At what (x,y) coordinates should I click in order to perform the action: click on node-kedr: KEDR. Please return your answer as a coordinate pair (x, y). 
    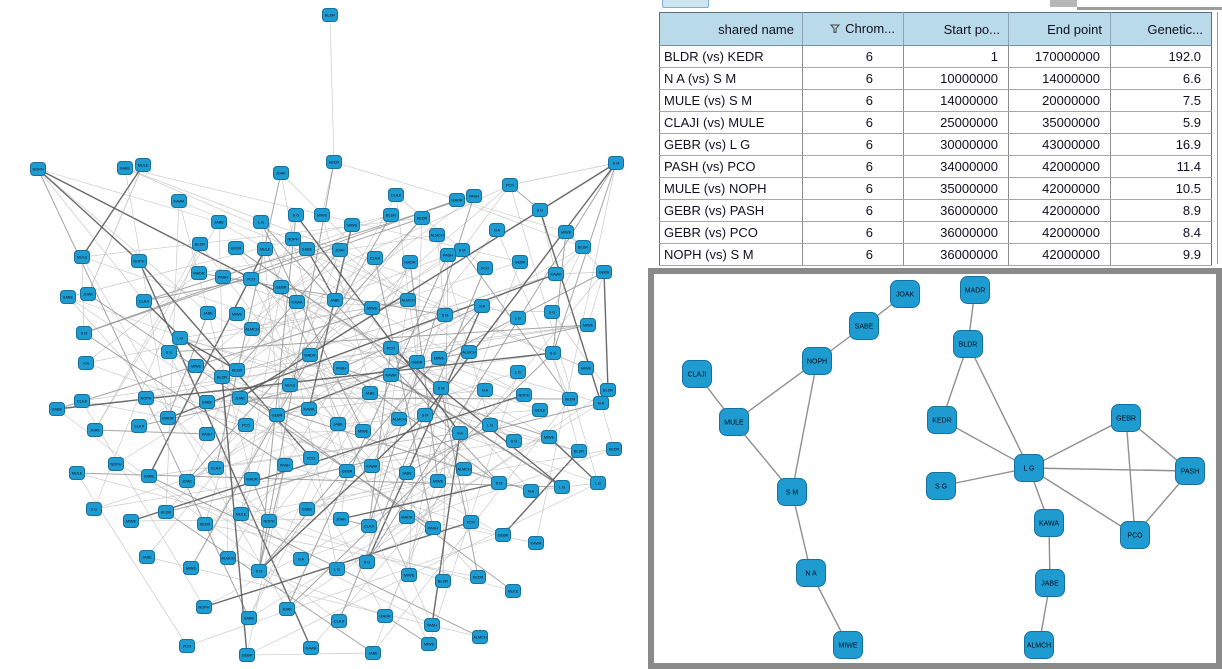
    Looking at the image, I should click on (942, 420).